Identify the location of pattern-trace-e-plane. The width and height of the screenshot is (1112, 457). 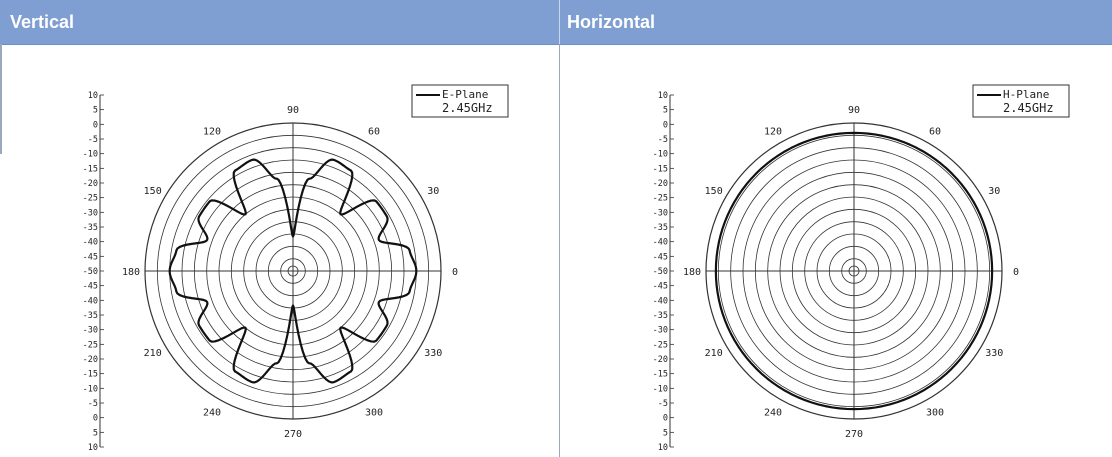
(293, 271).